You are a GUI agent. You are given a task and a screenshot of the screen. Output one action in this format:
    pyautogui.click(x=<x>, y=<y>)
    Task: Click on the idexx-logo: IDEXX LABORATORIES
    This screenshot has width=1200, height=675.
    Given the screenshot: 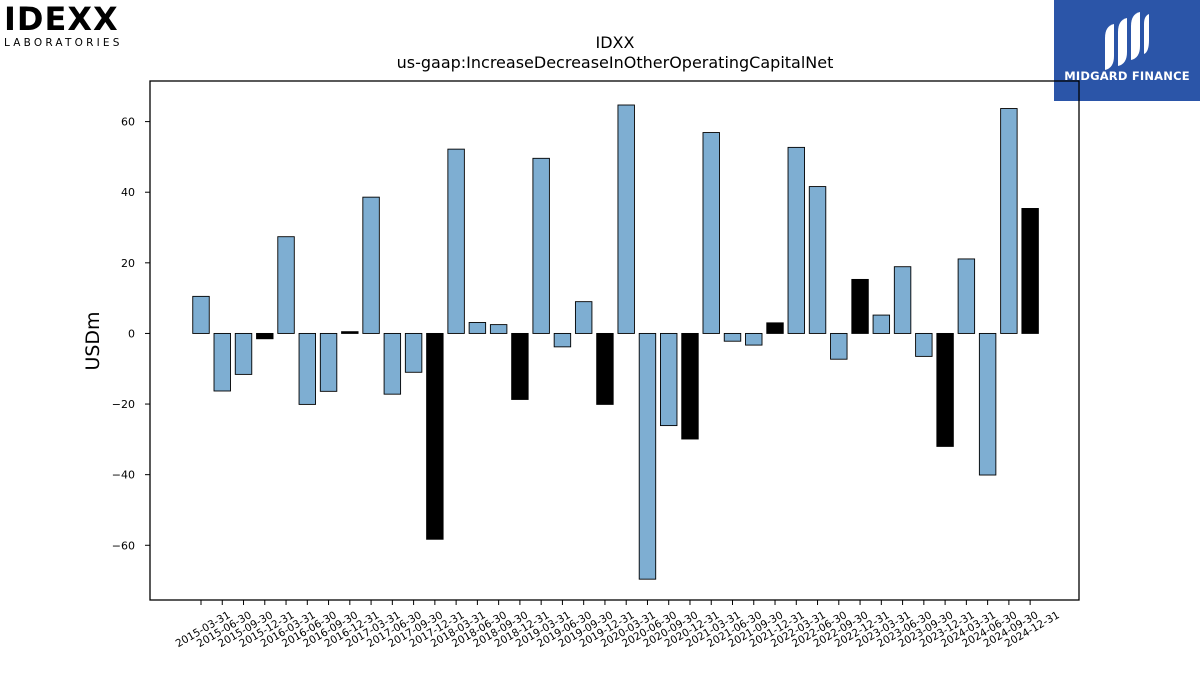 What is the action you would take?
    pyautogui.click(x=79, y=25)
    